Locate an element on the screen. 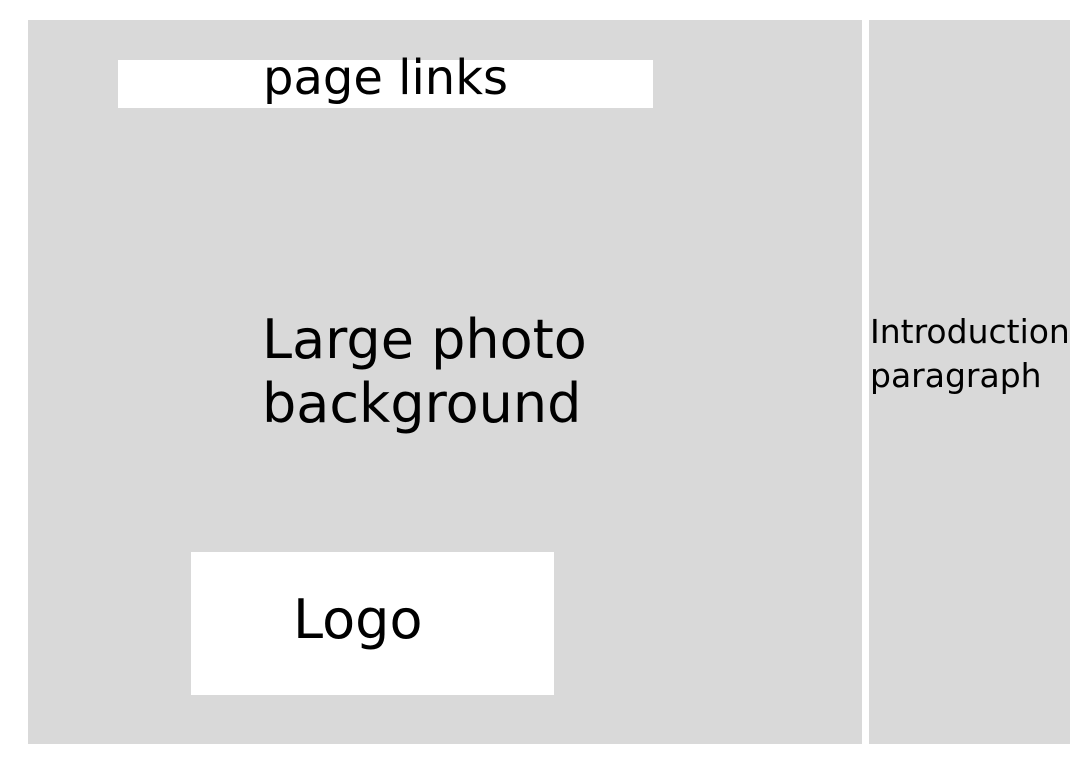  introduction-paragraph: Introduction paragraph is located at coordinates (970, 354).